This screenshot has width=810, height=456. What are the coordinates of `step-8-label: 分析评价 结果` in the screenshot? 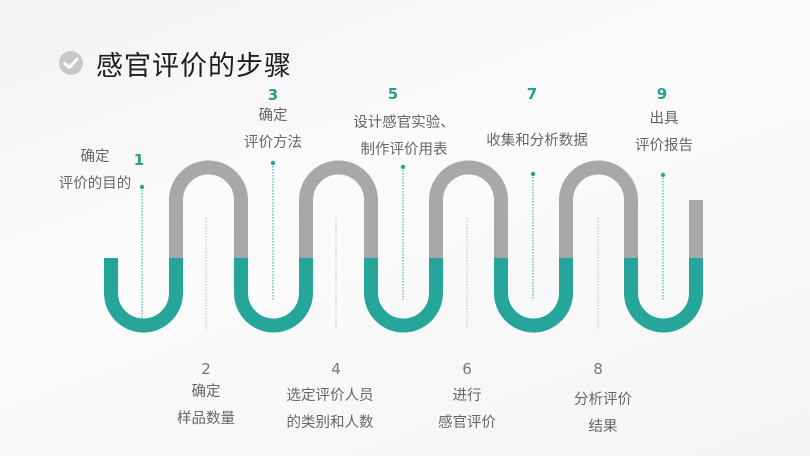 It's located at (603, 413).